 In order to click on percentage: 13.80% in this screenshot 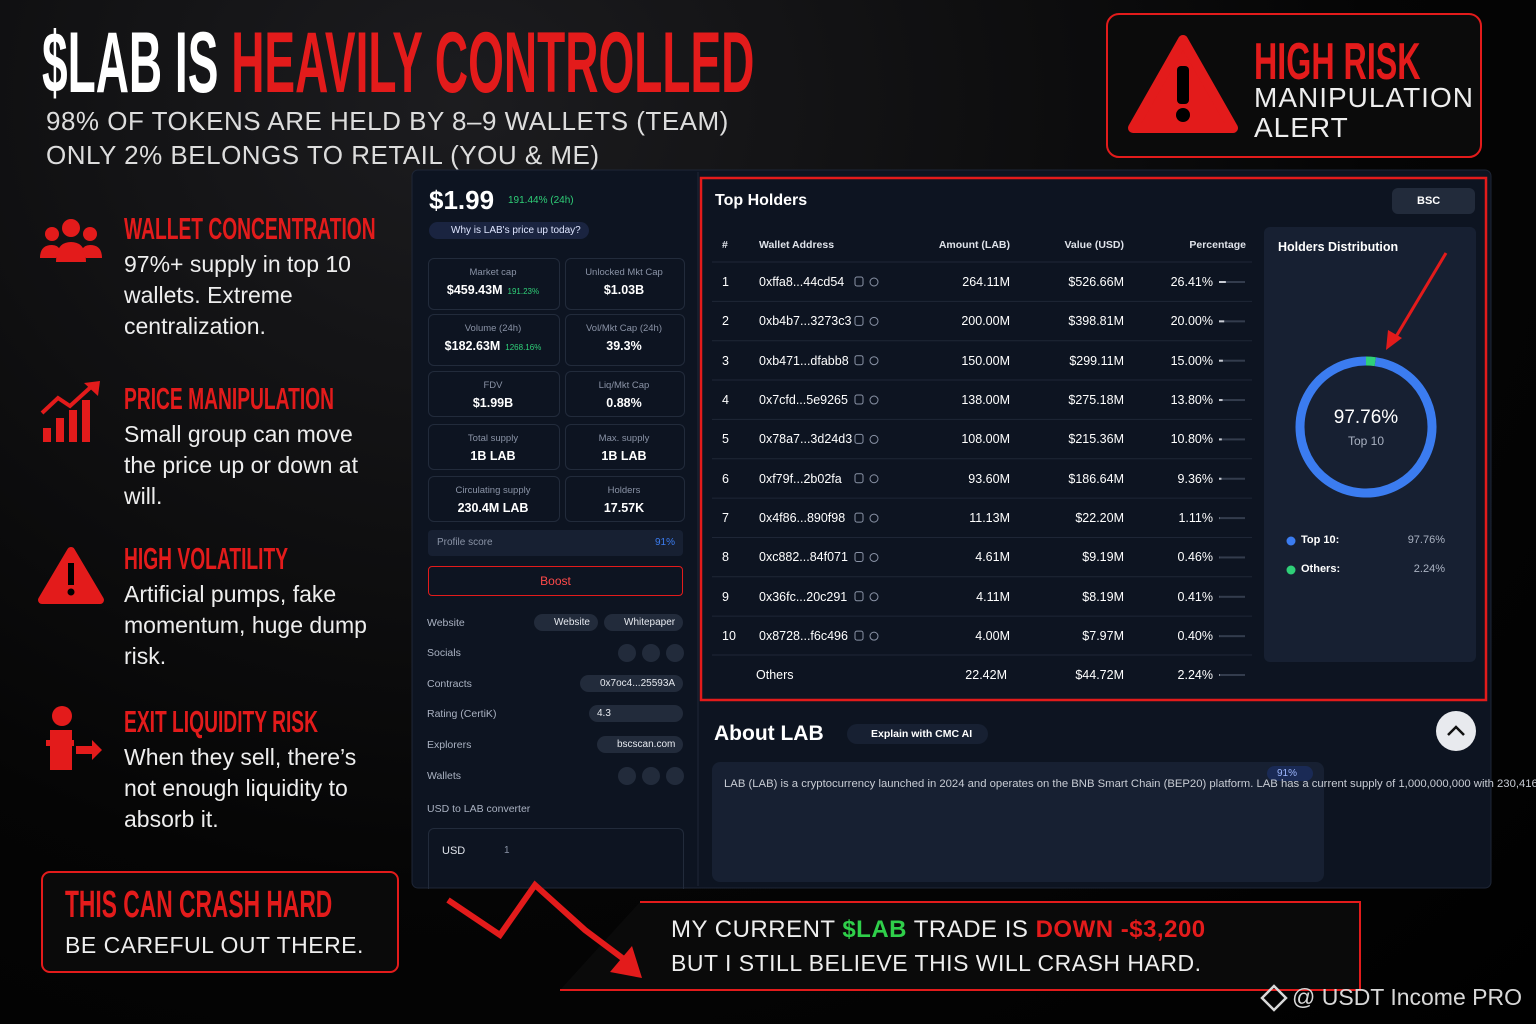, I will do `click(1191, 400)`.